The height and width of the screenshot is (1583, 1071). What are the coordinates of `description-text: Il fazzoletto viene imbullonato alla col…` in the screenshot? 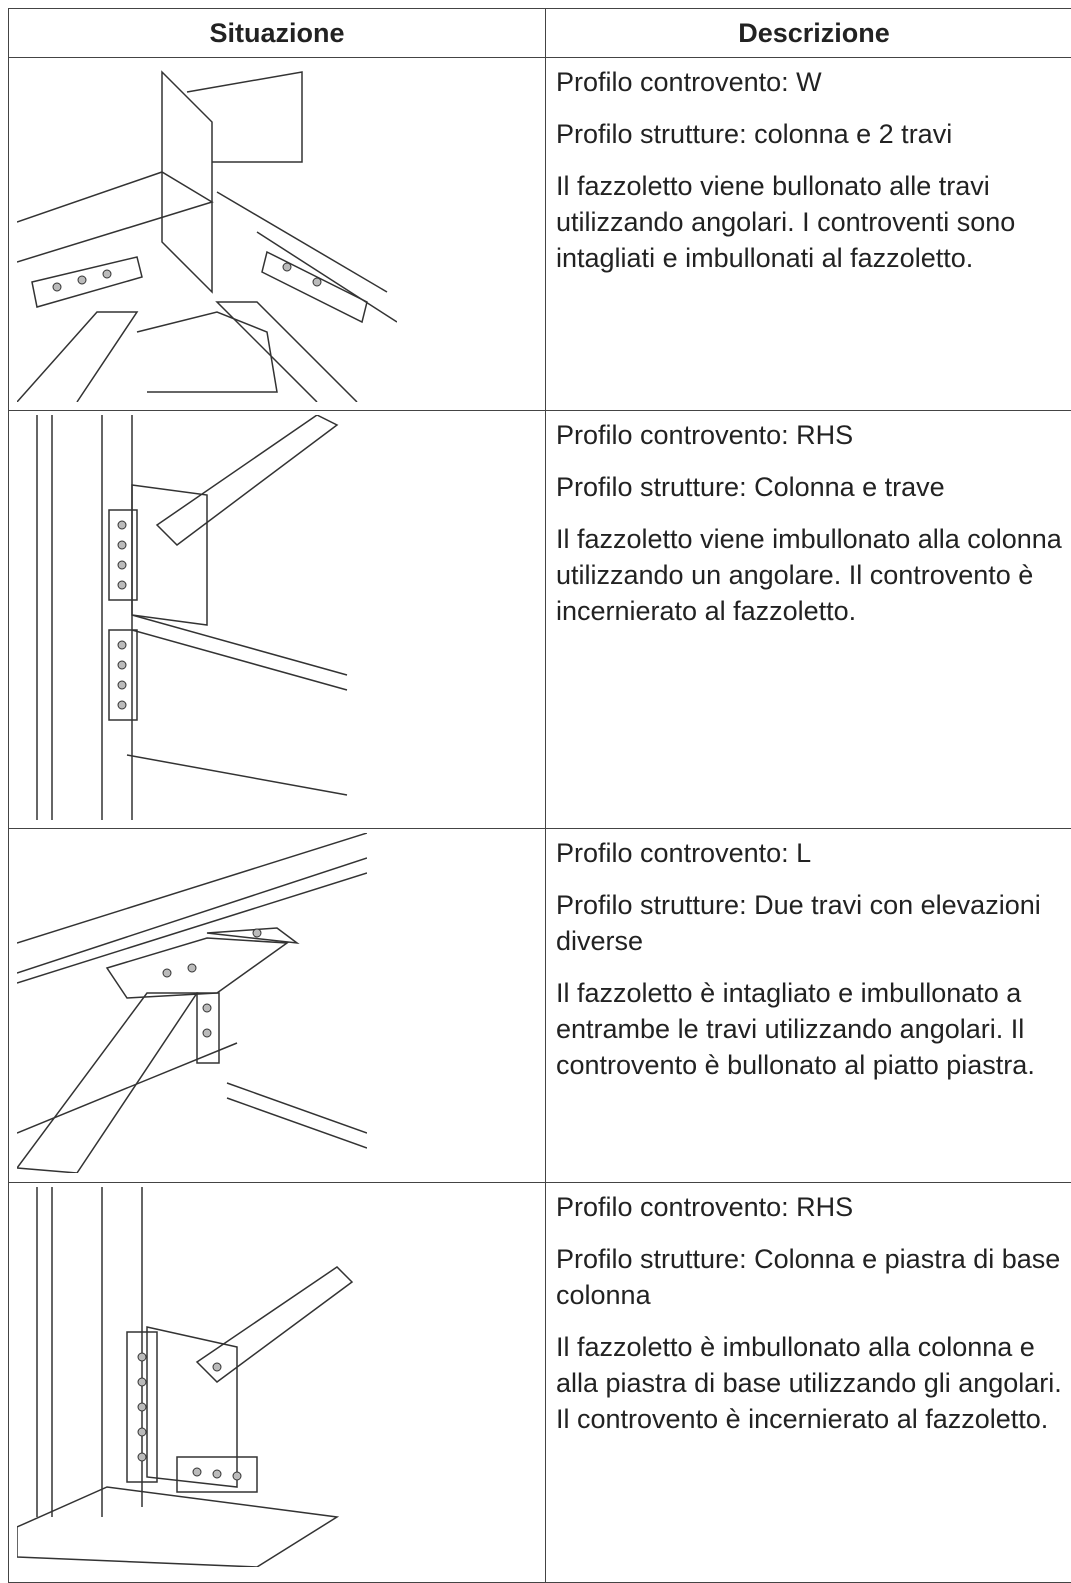 It's located at (810, 575).